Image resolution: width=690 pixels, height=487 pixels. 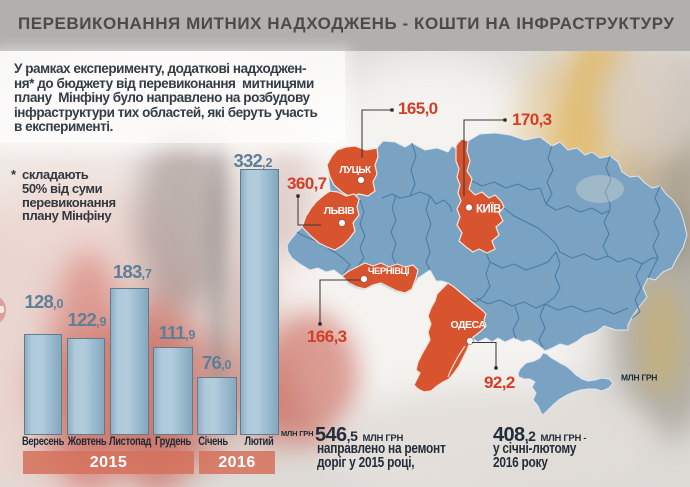 What do you see at coordinates (532, 119) in the screenshot?
I see `svg-text: 170,3` at bounding box center [532, 119].